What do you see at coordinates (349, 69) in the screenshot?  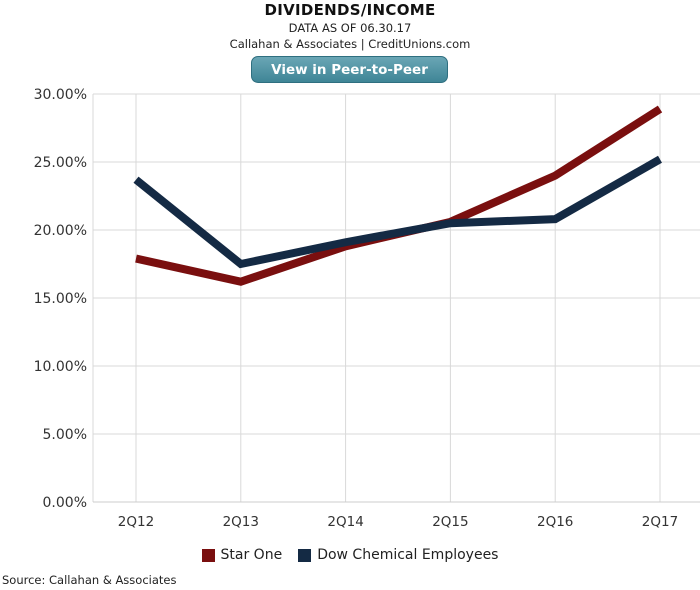 I see `view-in-peer-to-peer-button: View in Peer-to-Peer` at bounding box center [349, 69].